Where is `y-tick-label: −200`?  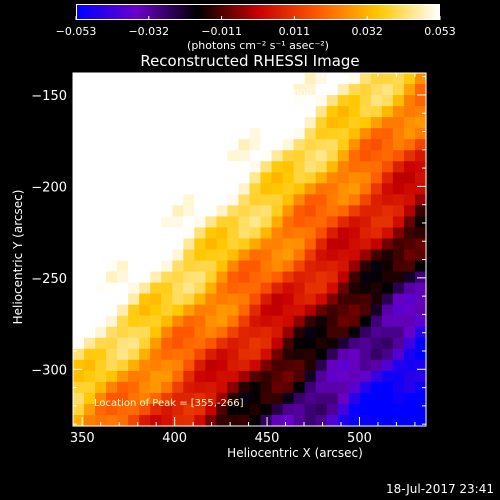 y-tick-label: −200 is located at coordinates (49, 187).